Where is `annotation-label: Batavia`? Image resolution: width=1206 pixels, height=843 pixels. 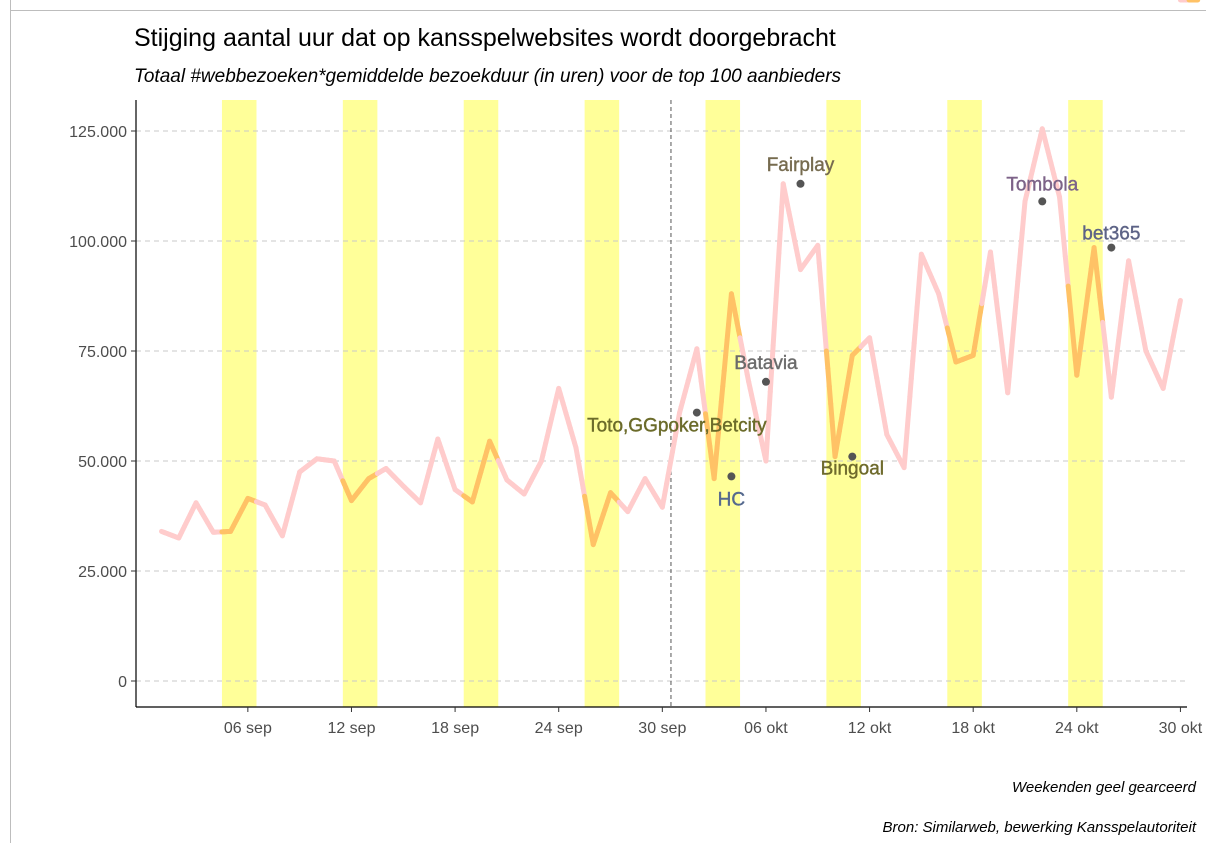 annotation-label: Batavia is located at coordinates (766, 363).